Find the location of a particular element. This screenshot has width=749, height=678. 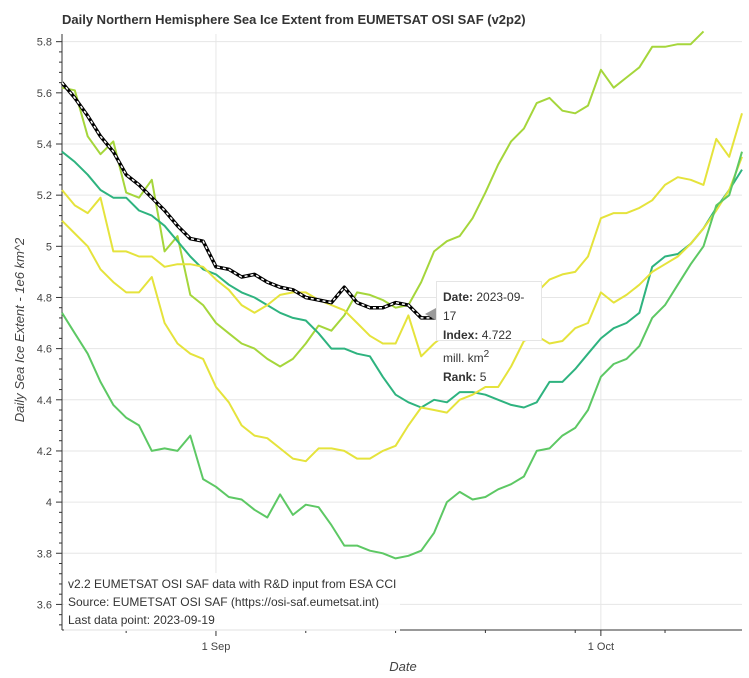

y-tick-label: 5.8 is located at coordinates (44, 43).